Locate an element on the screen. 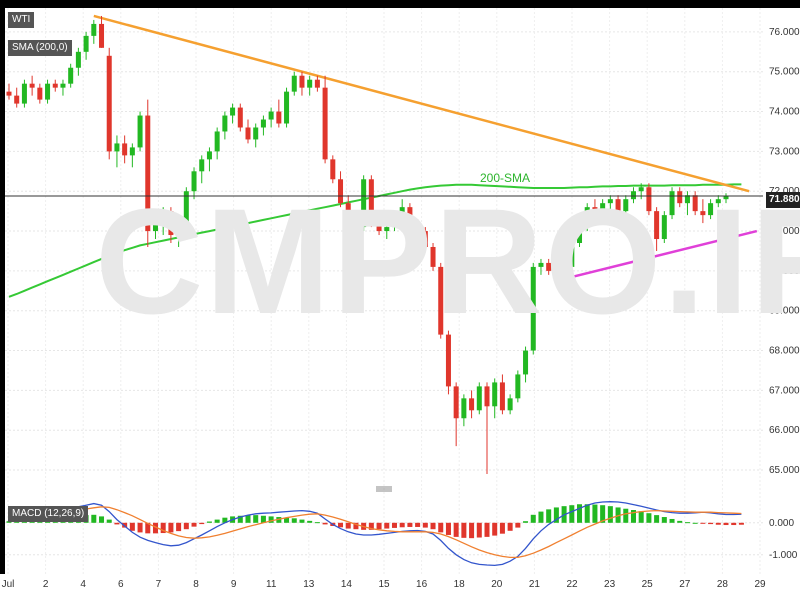 The image size is (800, 600). panel-splitter-handle is located at coordinates (384, 489).